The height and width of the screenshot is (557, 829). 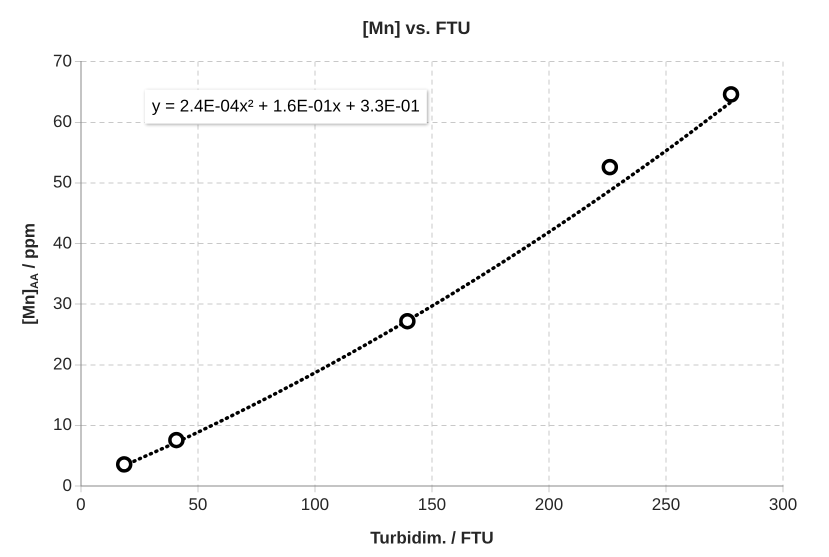 What do you see at coordinates (62, 242) in the screenshot?
I see `y-tick-label: 40` at bounding box center [62, 242].